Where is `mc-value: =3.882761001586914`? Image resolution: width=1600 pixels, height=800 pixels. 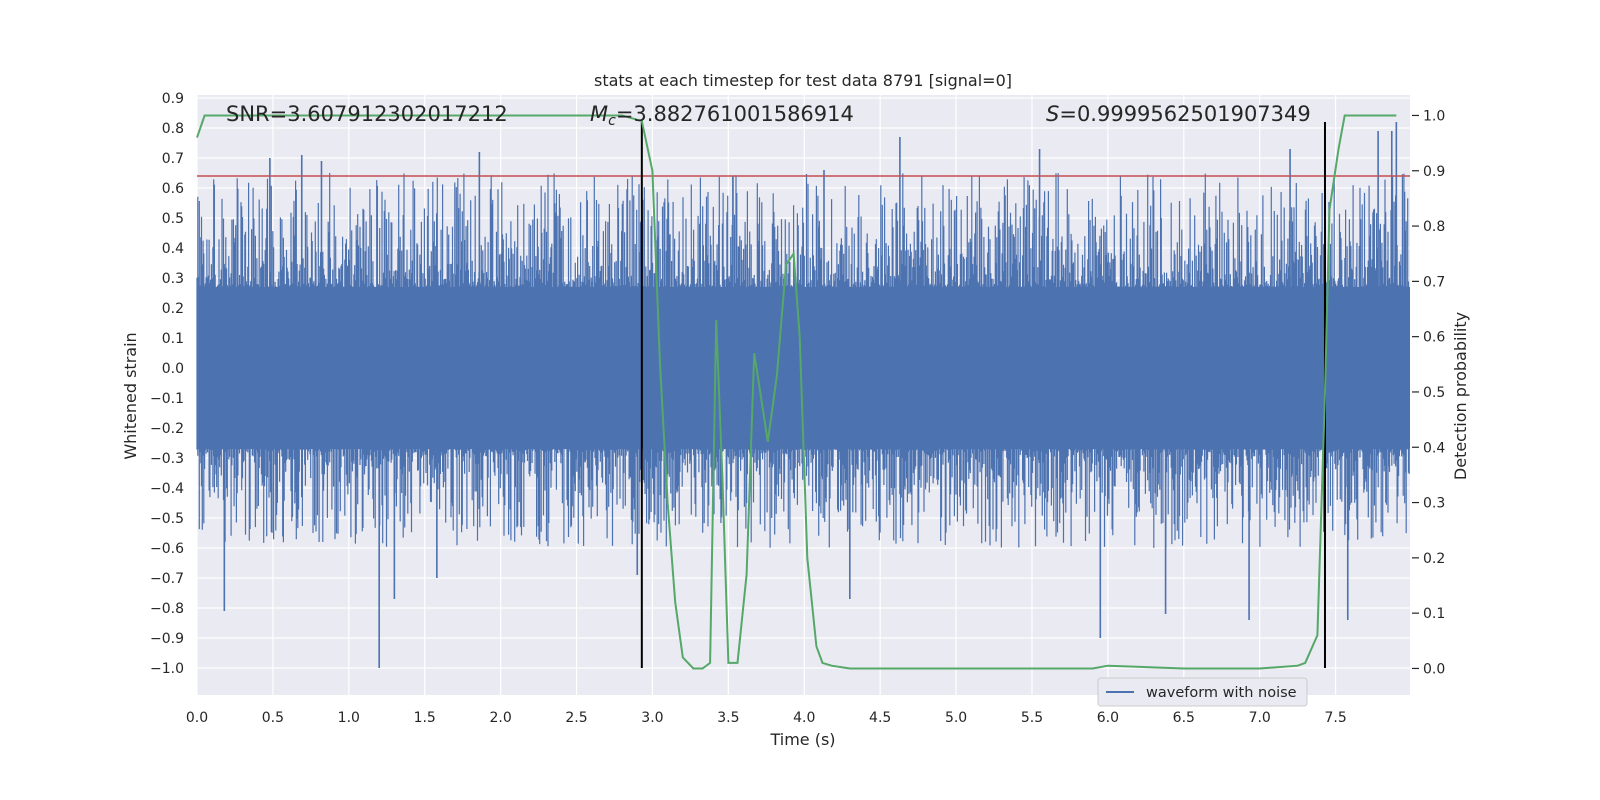
mc-value: =3.882761001586914 is located at coordinates (735, 114).